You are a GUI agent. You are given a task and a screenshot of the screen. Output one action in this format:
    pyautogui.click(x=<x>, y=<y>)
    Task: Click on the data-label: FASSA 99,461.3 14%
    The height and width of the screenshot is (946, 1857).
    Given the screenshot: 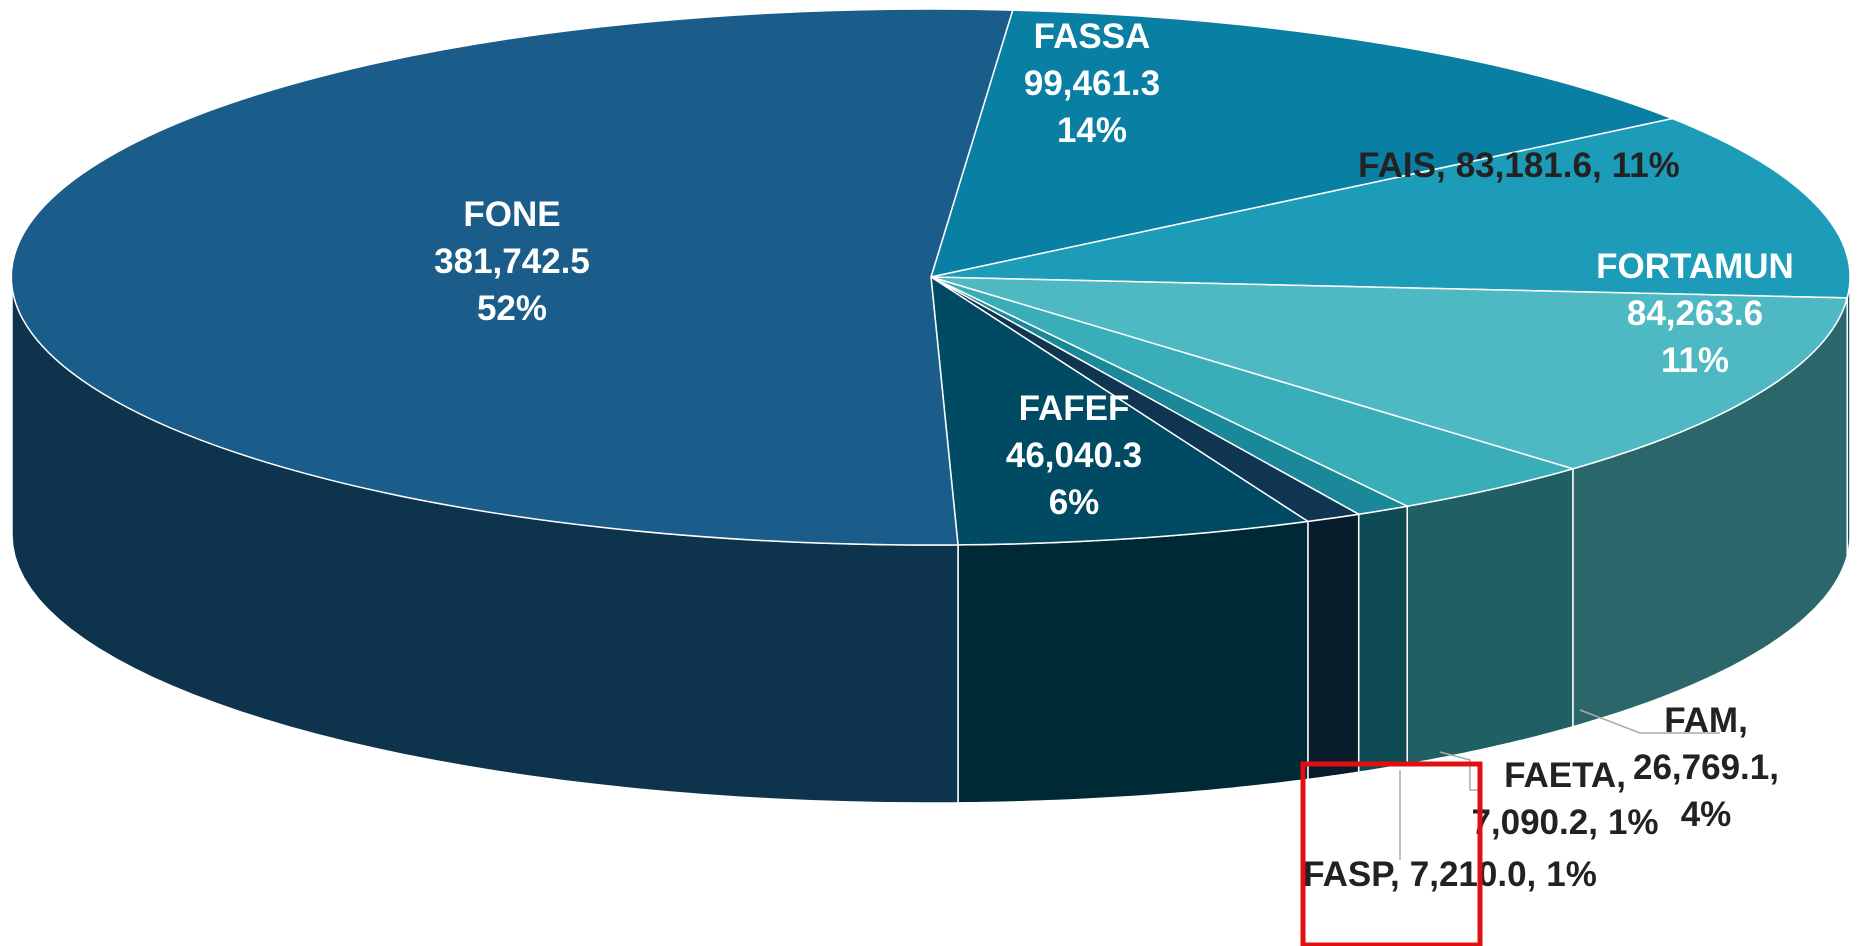 What is the action you would take?
    pyautogui.click(x=1092, y=83)
    